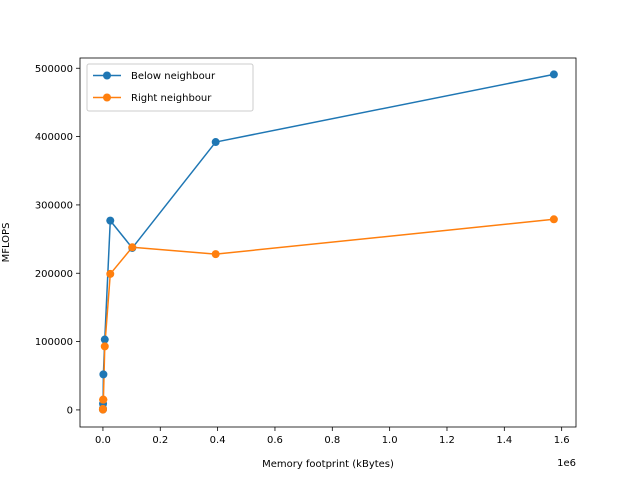 The image size is (640, 480). What do you see at coordinates (447, 440) in the screenshot?
I see `x-tick-label: 1.2` at bounding box center [447, 440].